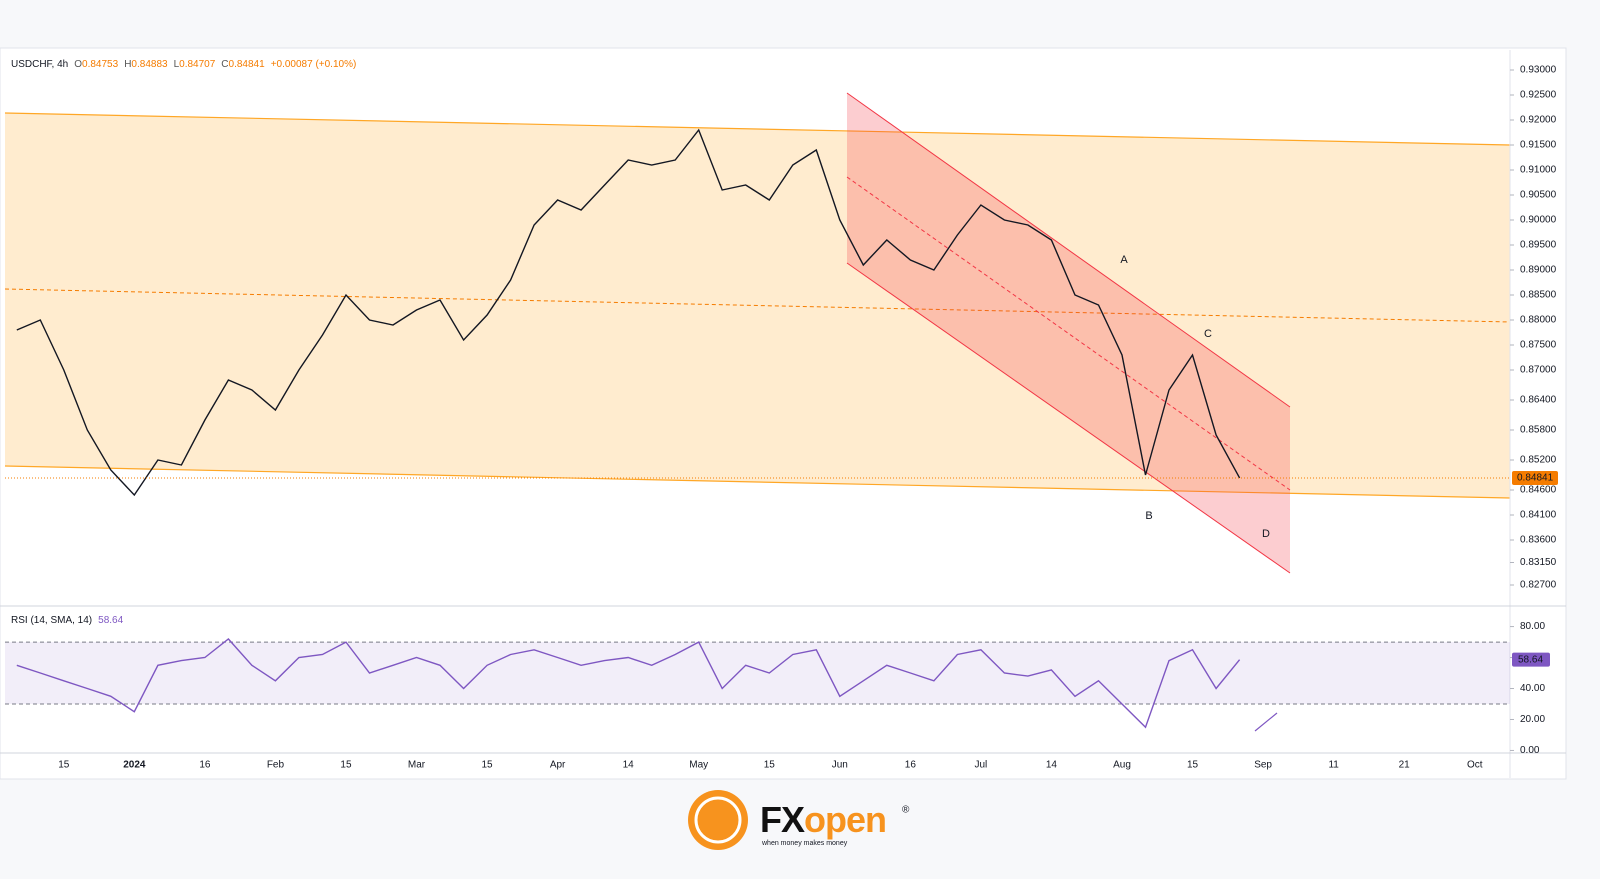 This screenshot has width=1600, height=879. What do you see at coordinates (1538, 345) in the screenshot?
I see `y-tick-label: 0.87500` at bounding box center [1538, 345].